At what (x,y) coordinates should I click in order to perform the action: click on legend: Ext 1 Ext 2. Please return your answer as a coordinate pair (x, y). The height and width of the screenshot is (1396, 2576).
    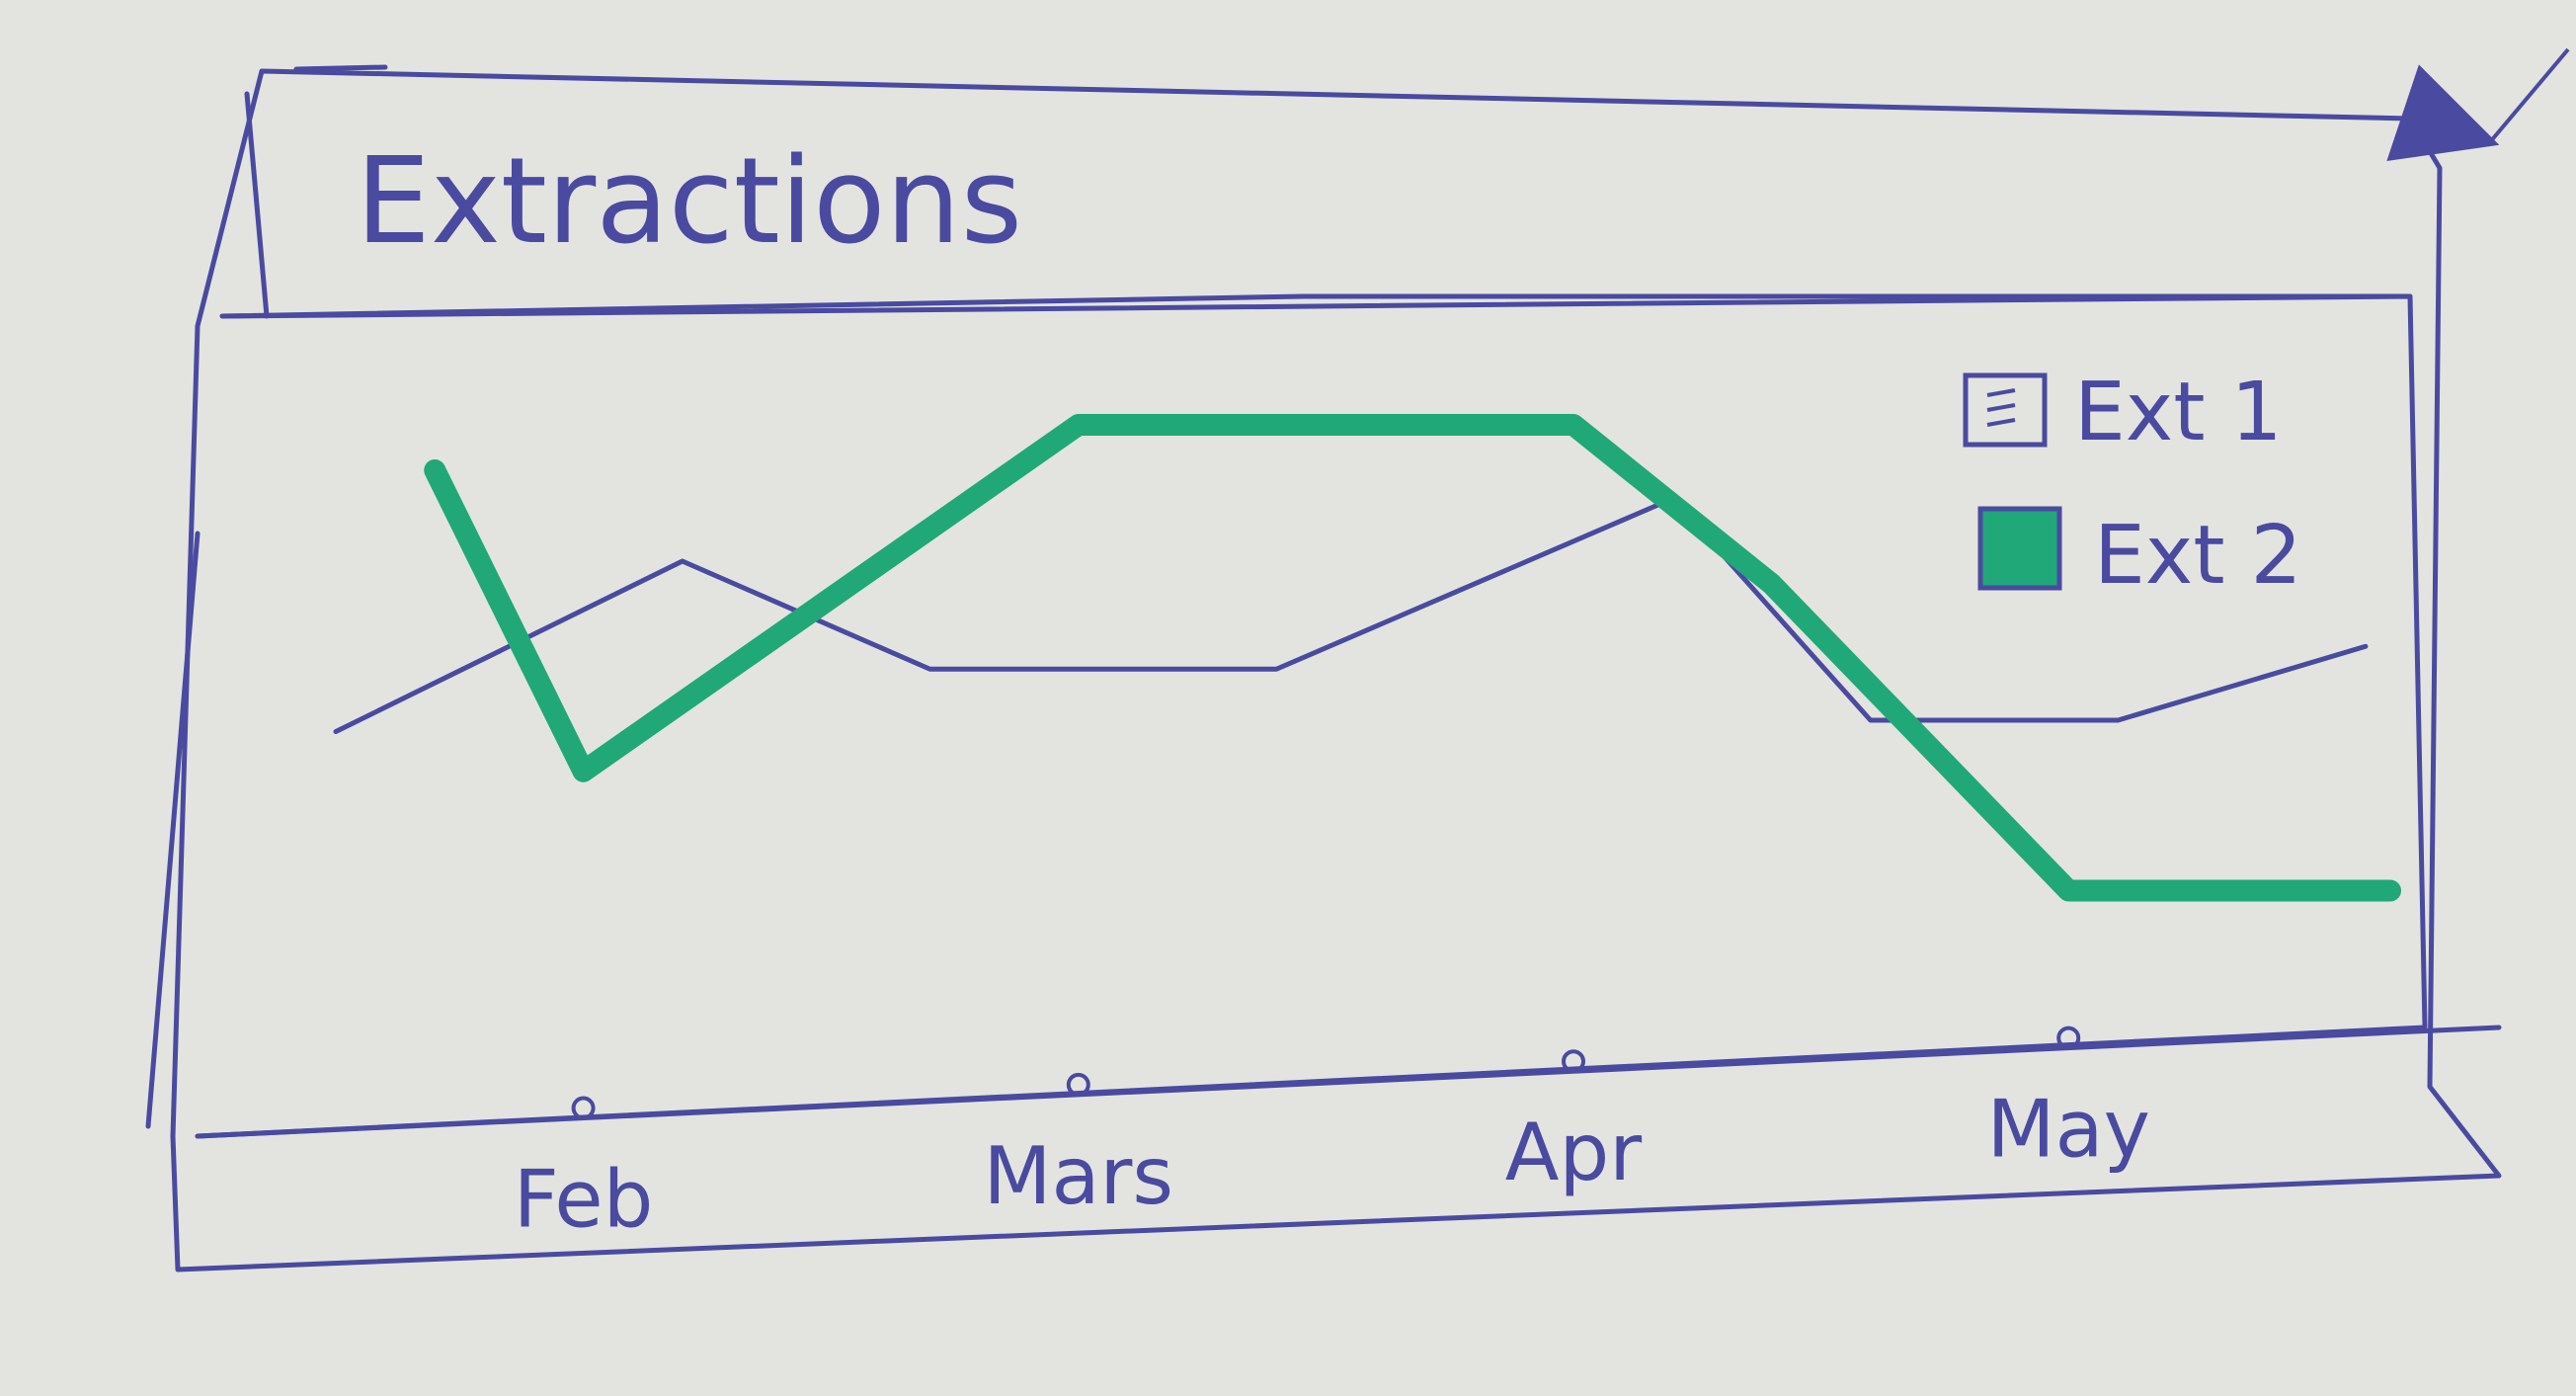
    Looking at the image, I should click on (2134, 484).